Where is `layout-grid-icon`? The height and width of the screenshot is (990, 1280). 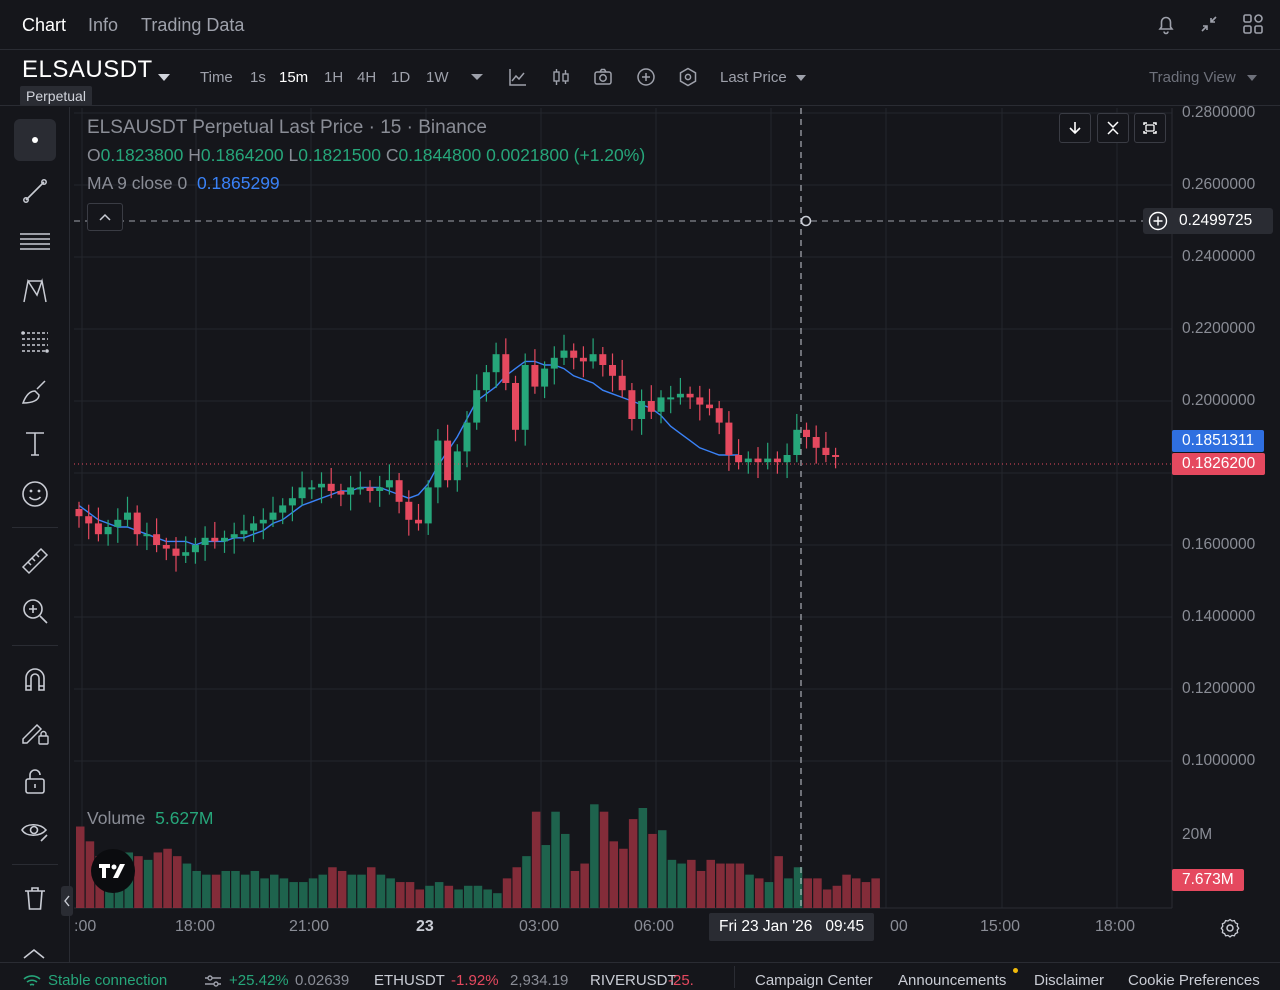 layout-grid-icon is located at coordinates (1253, 24).